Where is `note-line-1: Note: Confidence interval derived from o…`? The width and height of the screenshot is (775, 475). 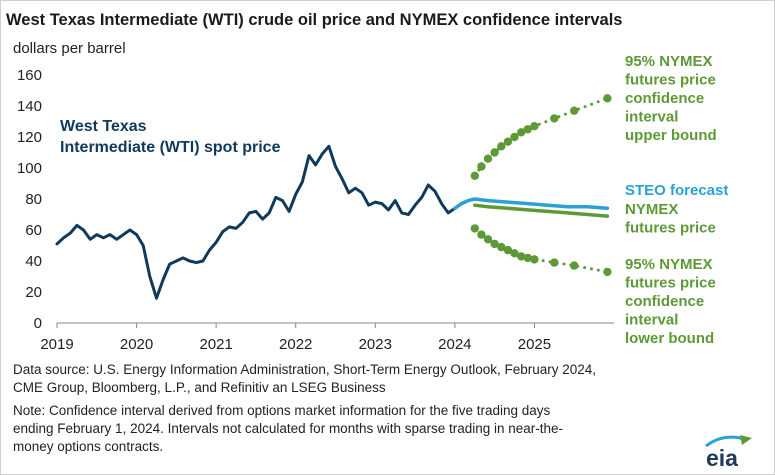
note-line-1: Note: Confidence interval derived from o… is located at coordinates (282, 410).